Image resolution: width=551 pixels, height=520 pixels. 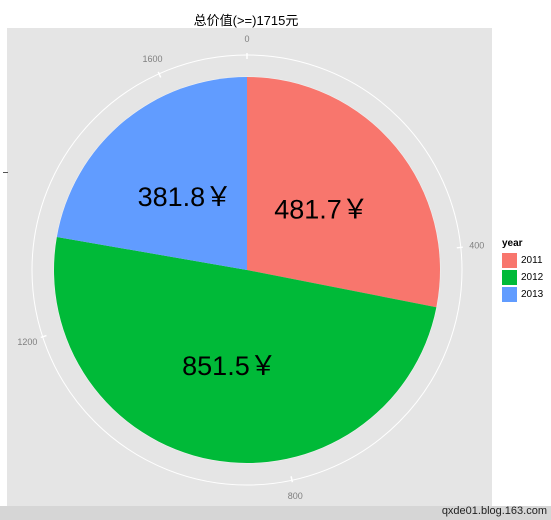 I want to click on axis-tick-label-800: 800, so click(x=295, y=496).